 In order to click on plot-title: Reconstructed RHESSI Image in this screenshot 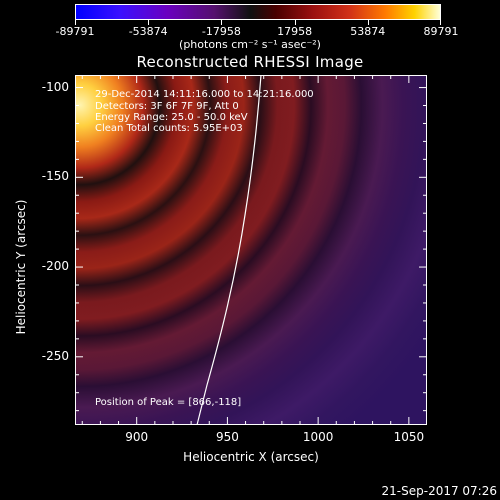, I will do `click(250, 62)`.